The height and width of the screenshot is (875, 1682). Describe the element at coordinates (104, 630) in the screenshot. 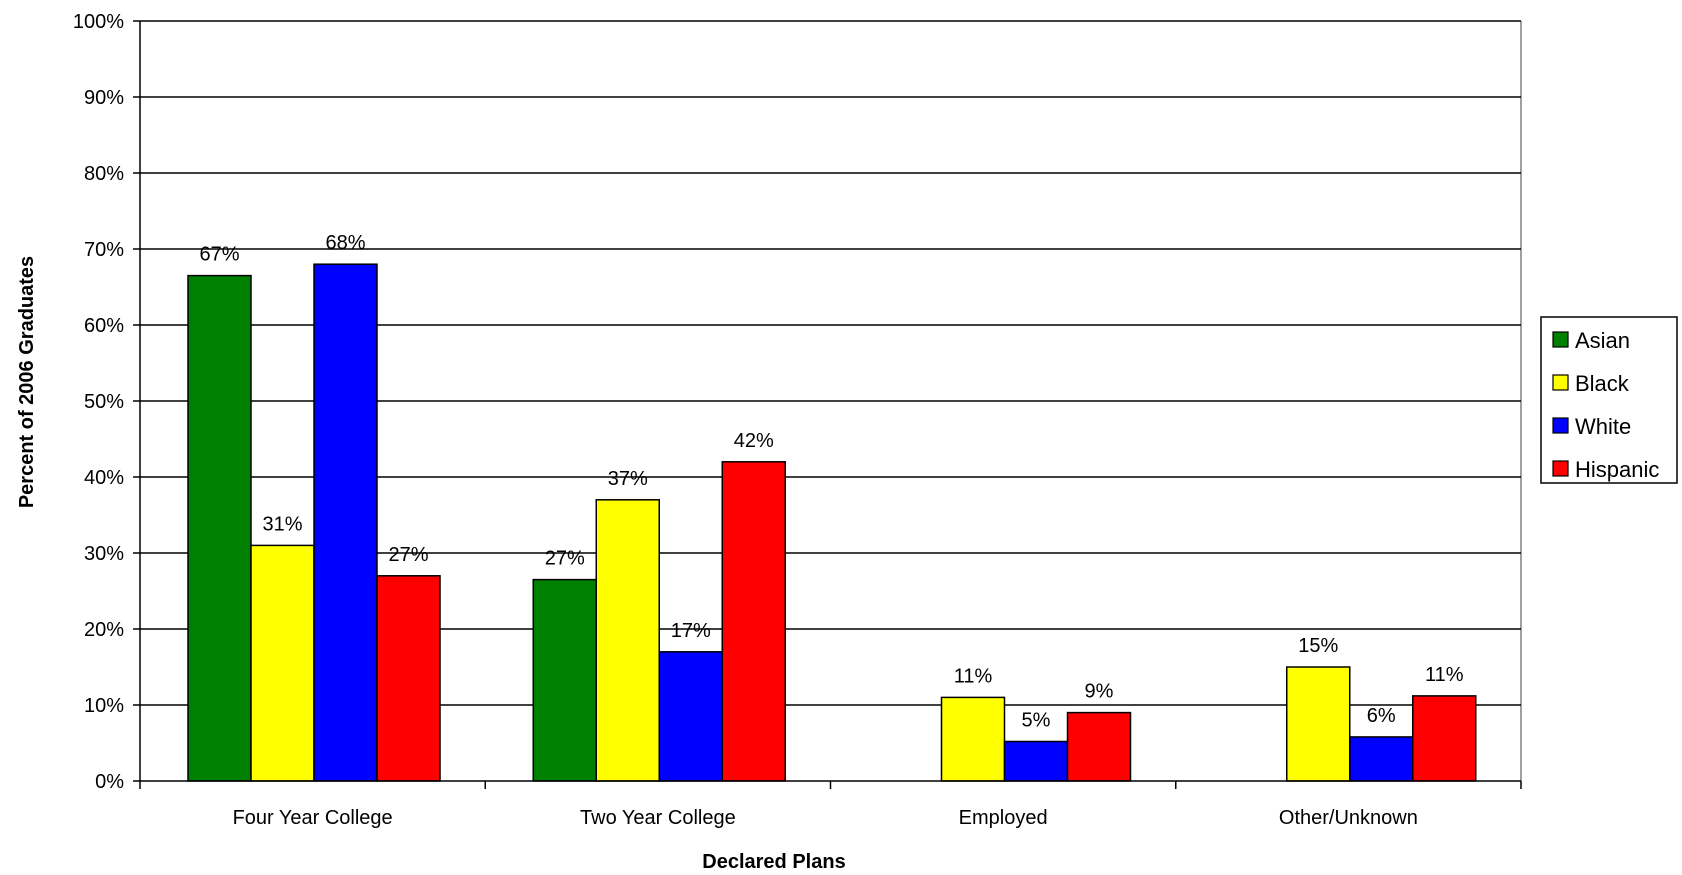

I see `y-tick-label: 20%` at that location.